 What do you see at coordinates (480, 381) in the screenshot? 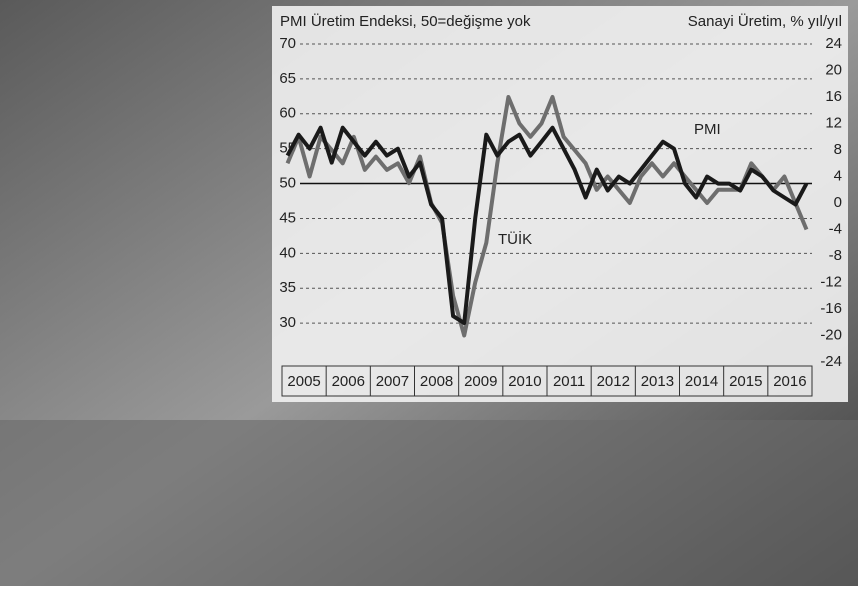
I see `x-tick-label: 2009` at bounding box center [480, 381].